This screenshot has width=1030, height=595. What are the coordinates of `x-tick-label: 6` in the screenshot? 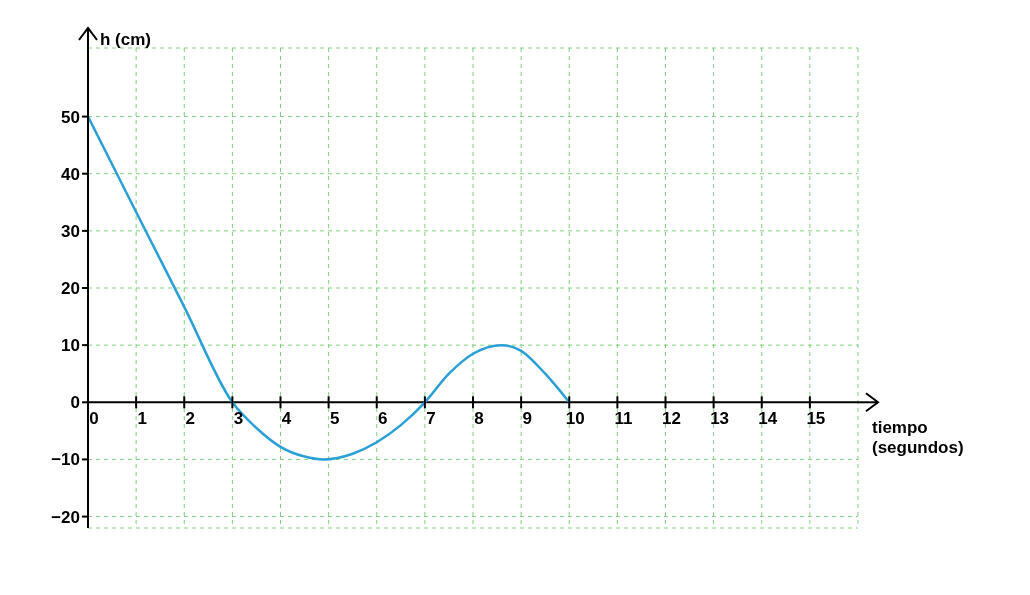 It's located at (383, 419).